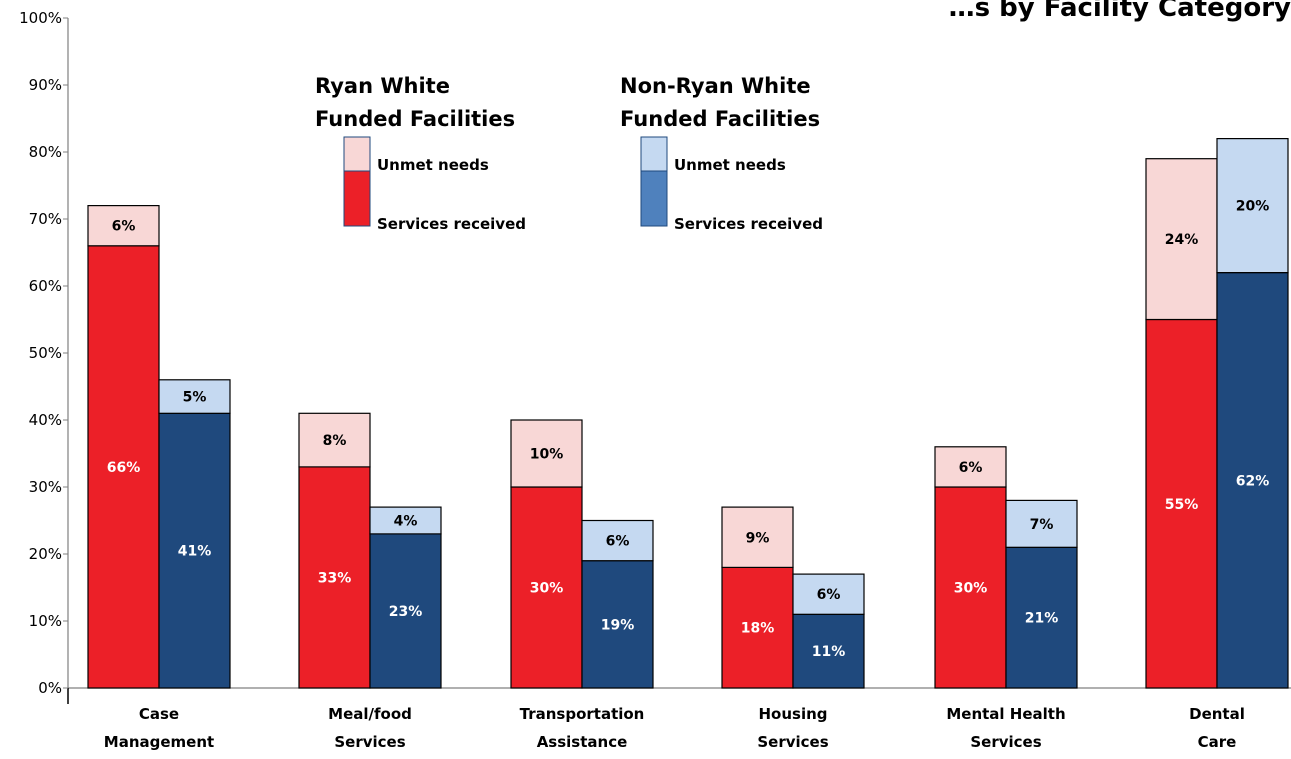  What do you see at coordinates (45, 554) in the screenshot?
I see `y-tick-label: 20%` at bounding box center [45, 554].